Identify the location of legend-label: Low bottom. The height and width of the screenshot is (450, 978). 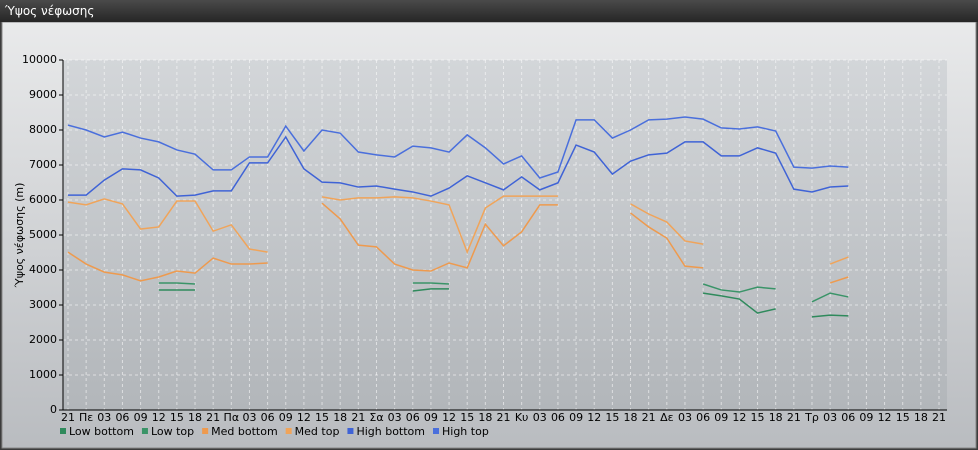
(101, 431).